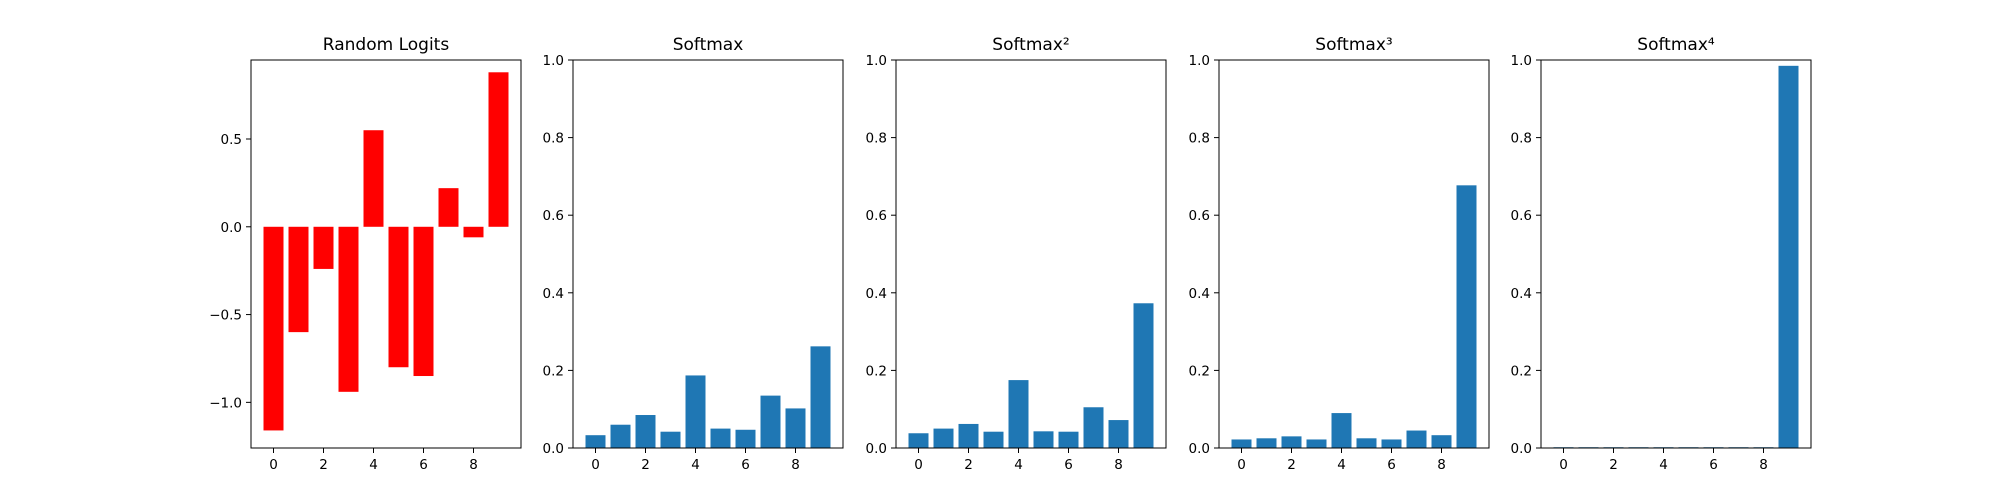 This screenshot has height=500, width=2000. Describe the element at coordinates (876, 294) in the screenshot. I see `y-tick-label-2-2: 0.4` at that location.